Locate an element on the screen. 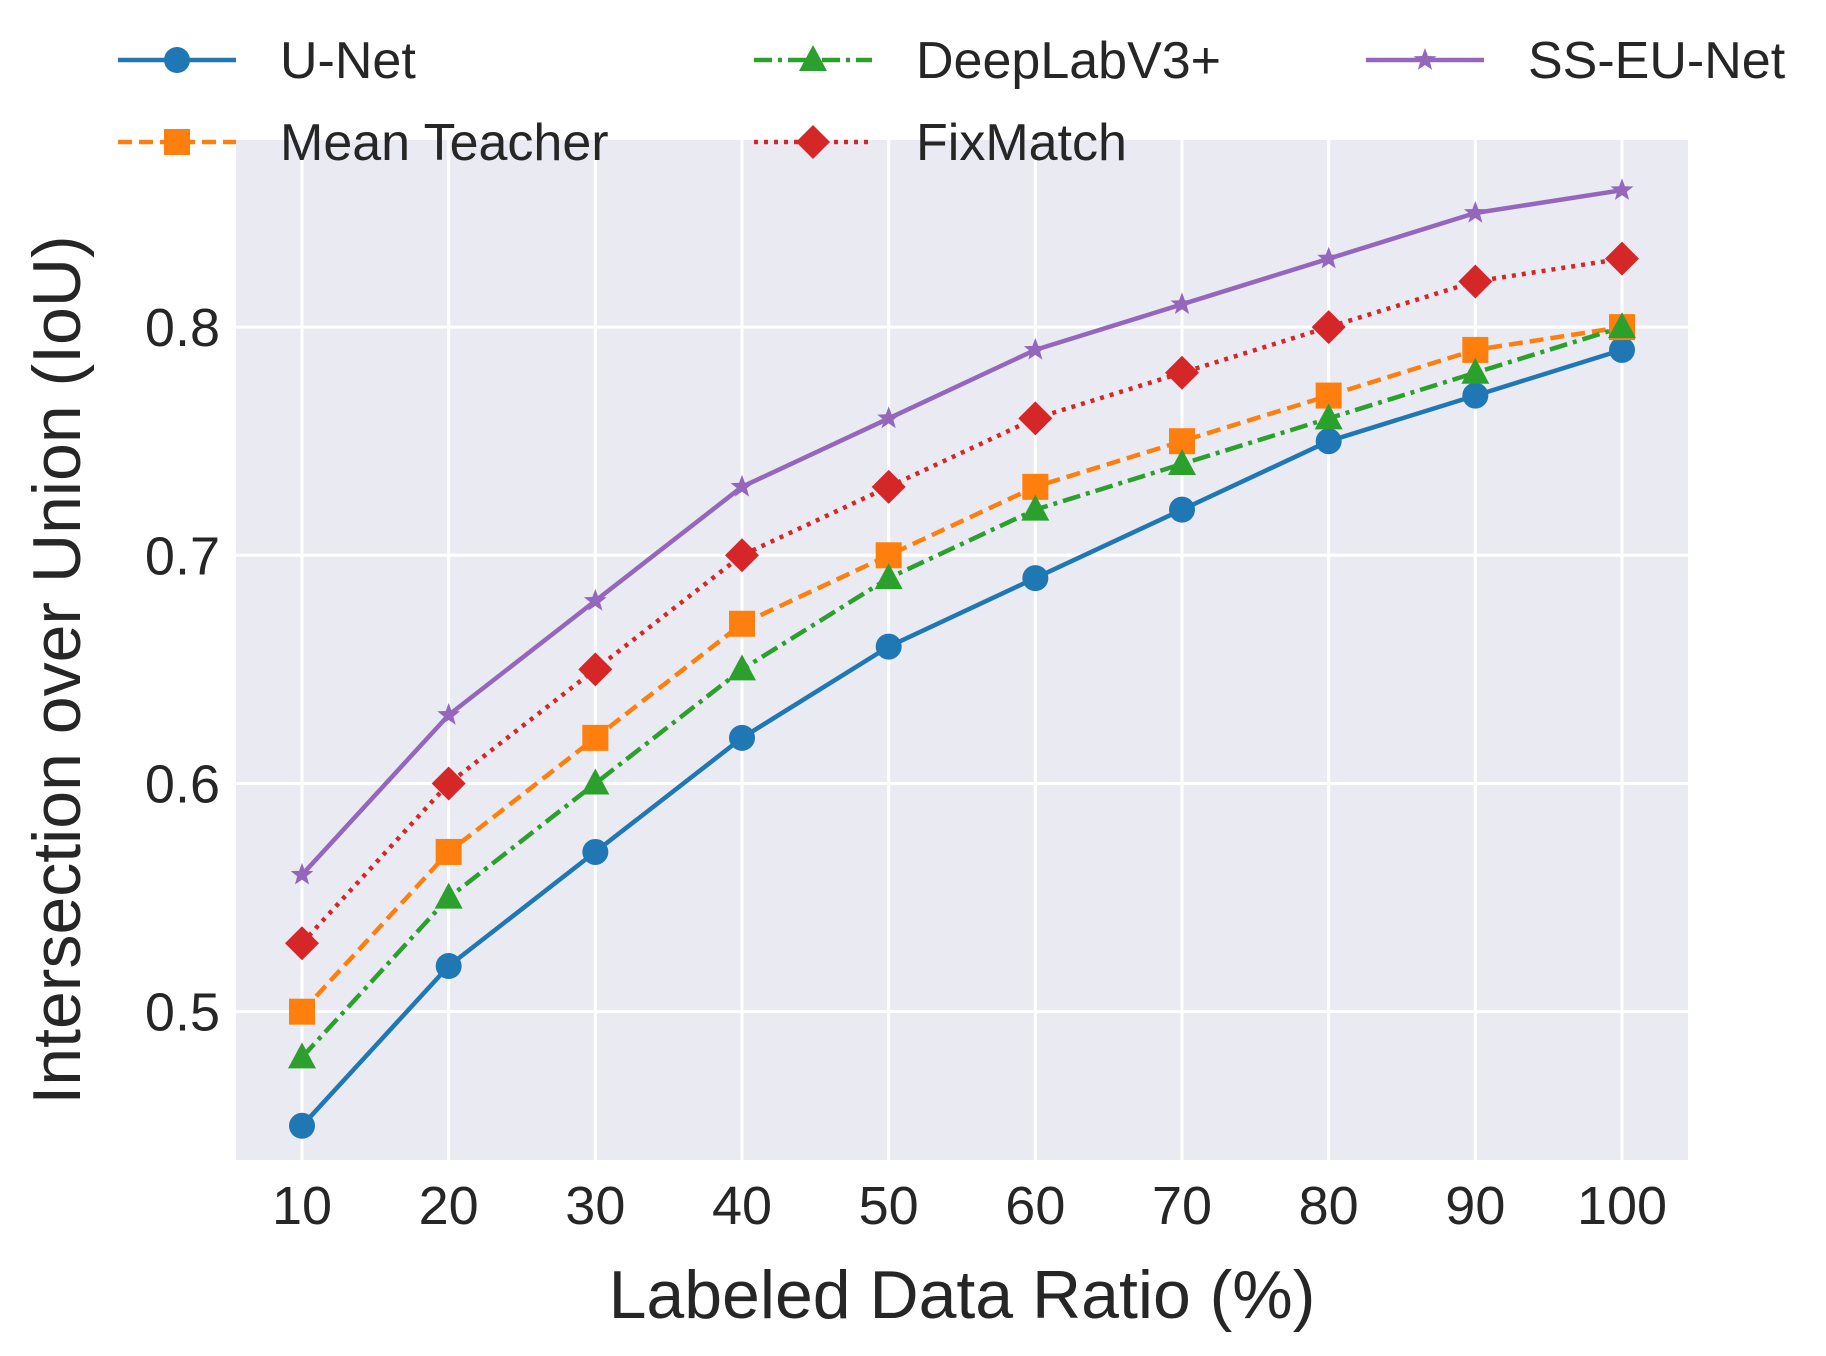 The image size is (1826, 1356). x-tick-label: 60 is located at coordinates (1035, 1206).